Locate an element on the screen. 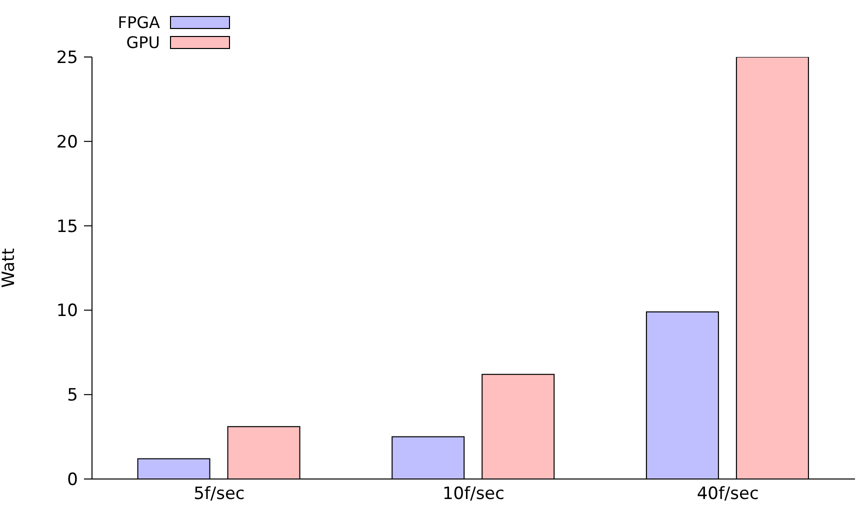 The height and width of the screenshot is (513, 857). y-tick-label: 25 is located at coordinates (67, 58).